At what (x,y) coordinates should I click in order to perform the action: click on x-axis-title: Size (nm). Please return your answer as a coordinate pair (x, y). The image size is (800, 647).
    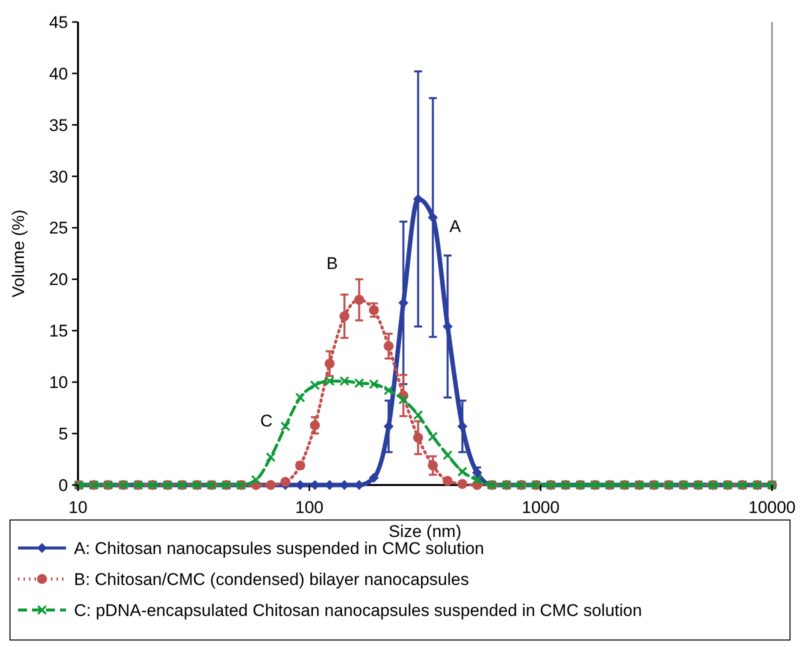
    Looking at the image, I should click on (425, 531).